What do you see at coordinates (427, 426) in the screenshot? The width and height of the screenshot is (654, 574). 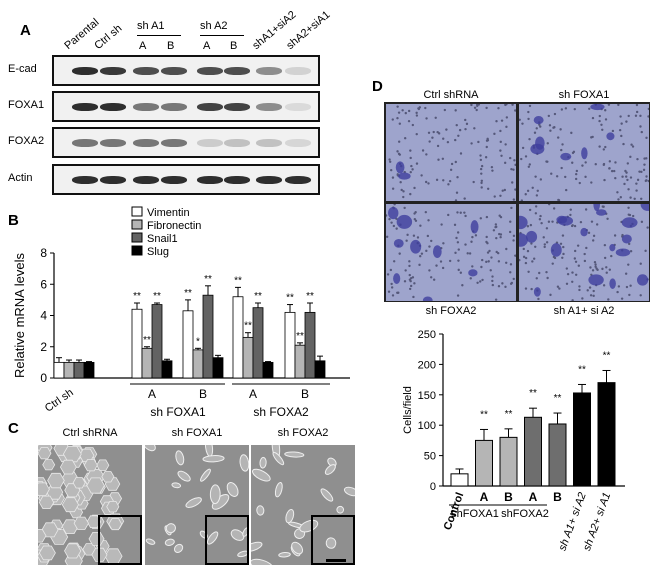 I see `y-tick-label: 100` at bounding box center [427, 426].